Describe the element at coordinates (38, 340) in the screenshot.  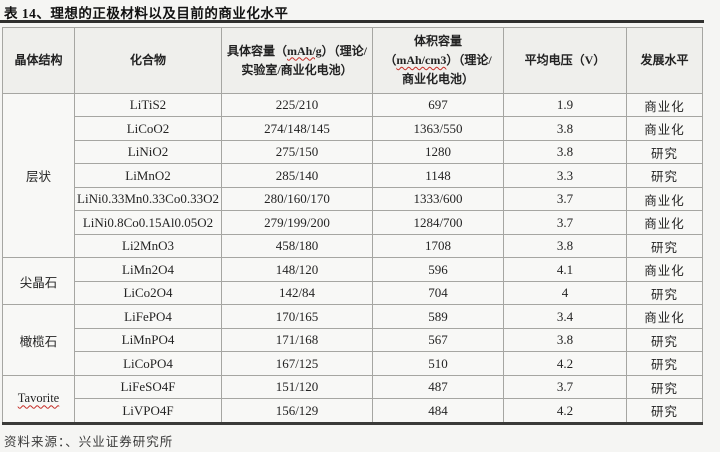
I see `crystal-structure-cell: 橄榄石` at that location.